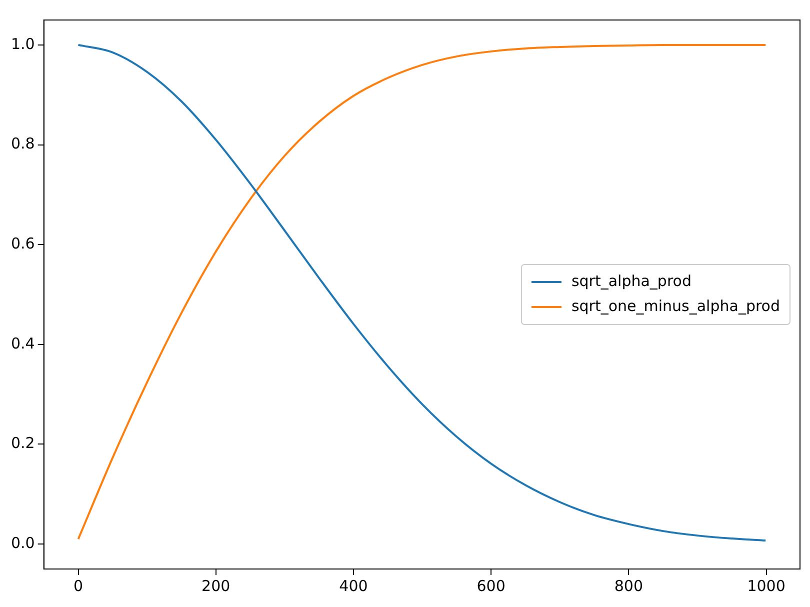  What do you see at coordinates (628, 585) in the screenshot?
I see `x-tick-label: 800` at bounding box center [628, 585].